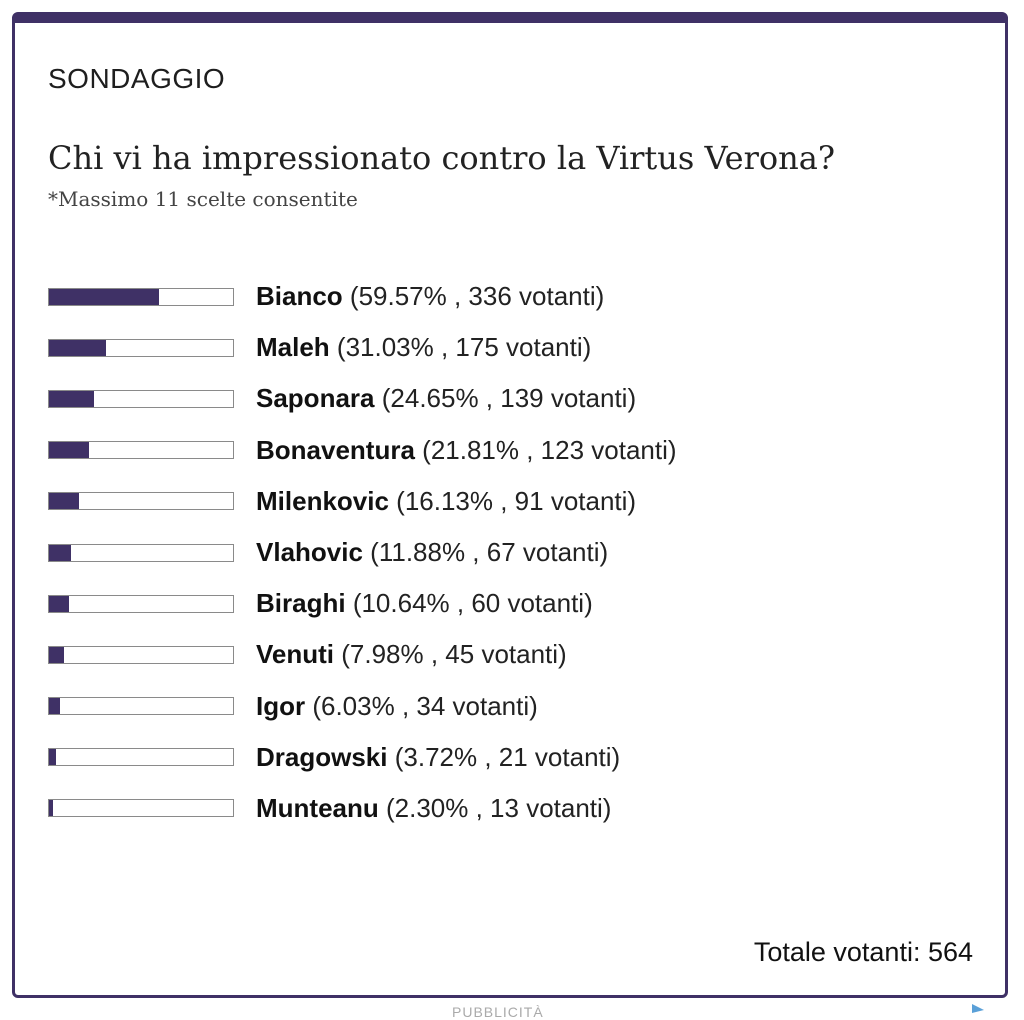  I want to click on option-name: Munteanu, so click(317, 807).